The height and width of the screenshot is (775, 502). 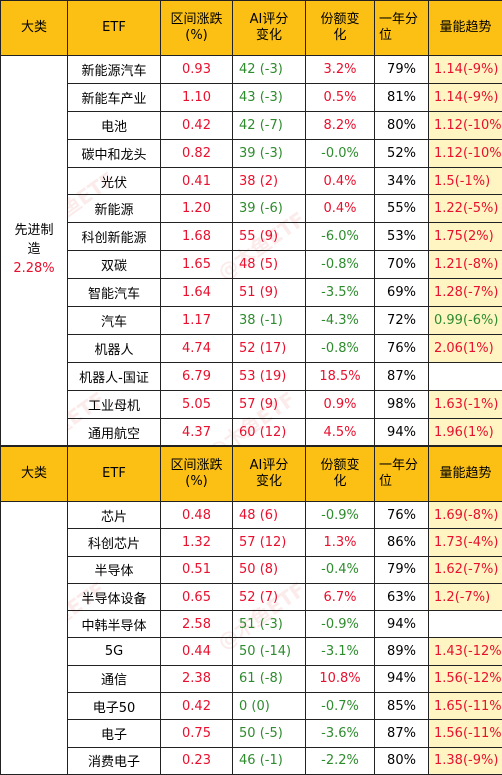 I want to click on ai-delta: (9), so click(x=269, y=236).